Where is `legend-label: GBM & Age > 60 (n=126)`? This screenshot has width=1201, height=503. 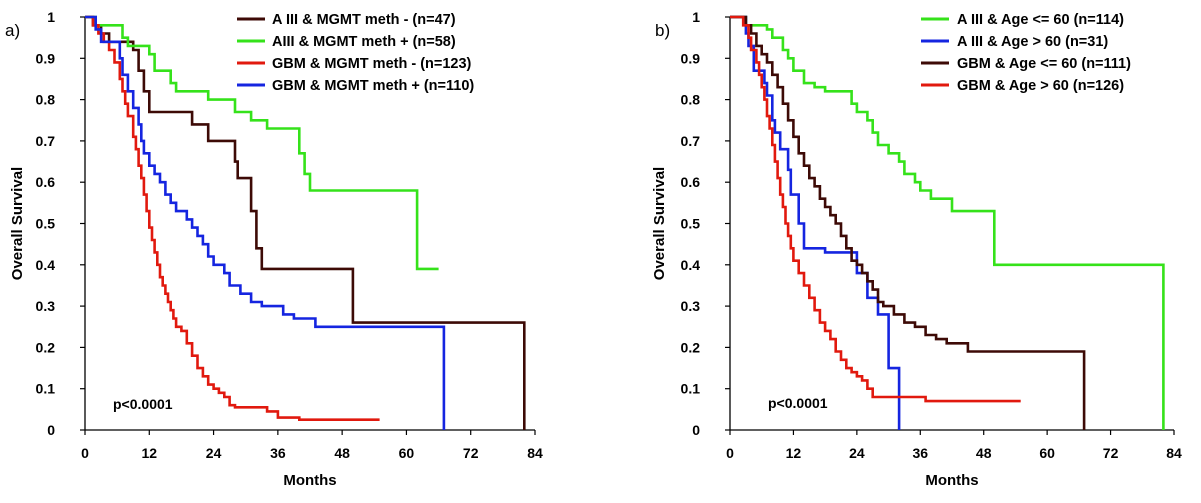 legend-label: GBM & Age > 60 (n=126) is located at coordinates (1040, 86).